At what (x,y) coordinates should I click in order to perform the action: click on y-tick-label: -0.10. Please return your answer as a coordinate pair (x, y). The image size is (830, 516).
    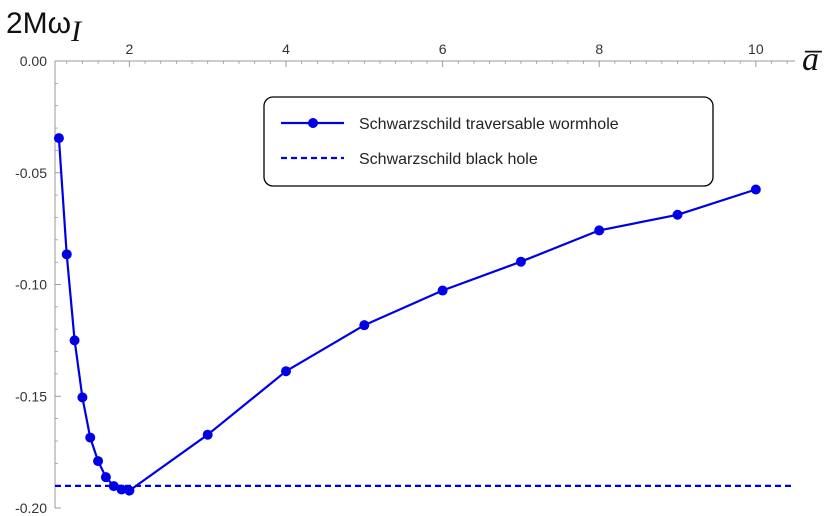
    Looking at the image, I should click on (31, 285).